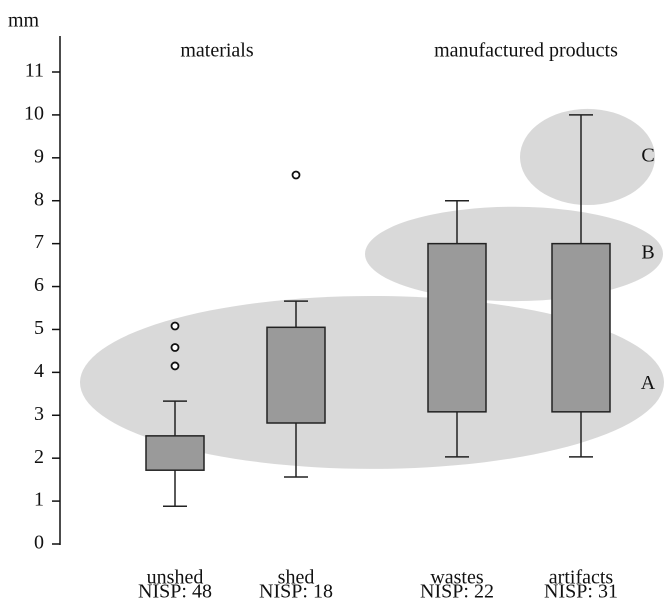  What do you see at coordinates (648, 383) in the screenshot?
I see `zone-label: A` at bounding box center [648, 383].